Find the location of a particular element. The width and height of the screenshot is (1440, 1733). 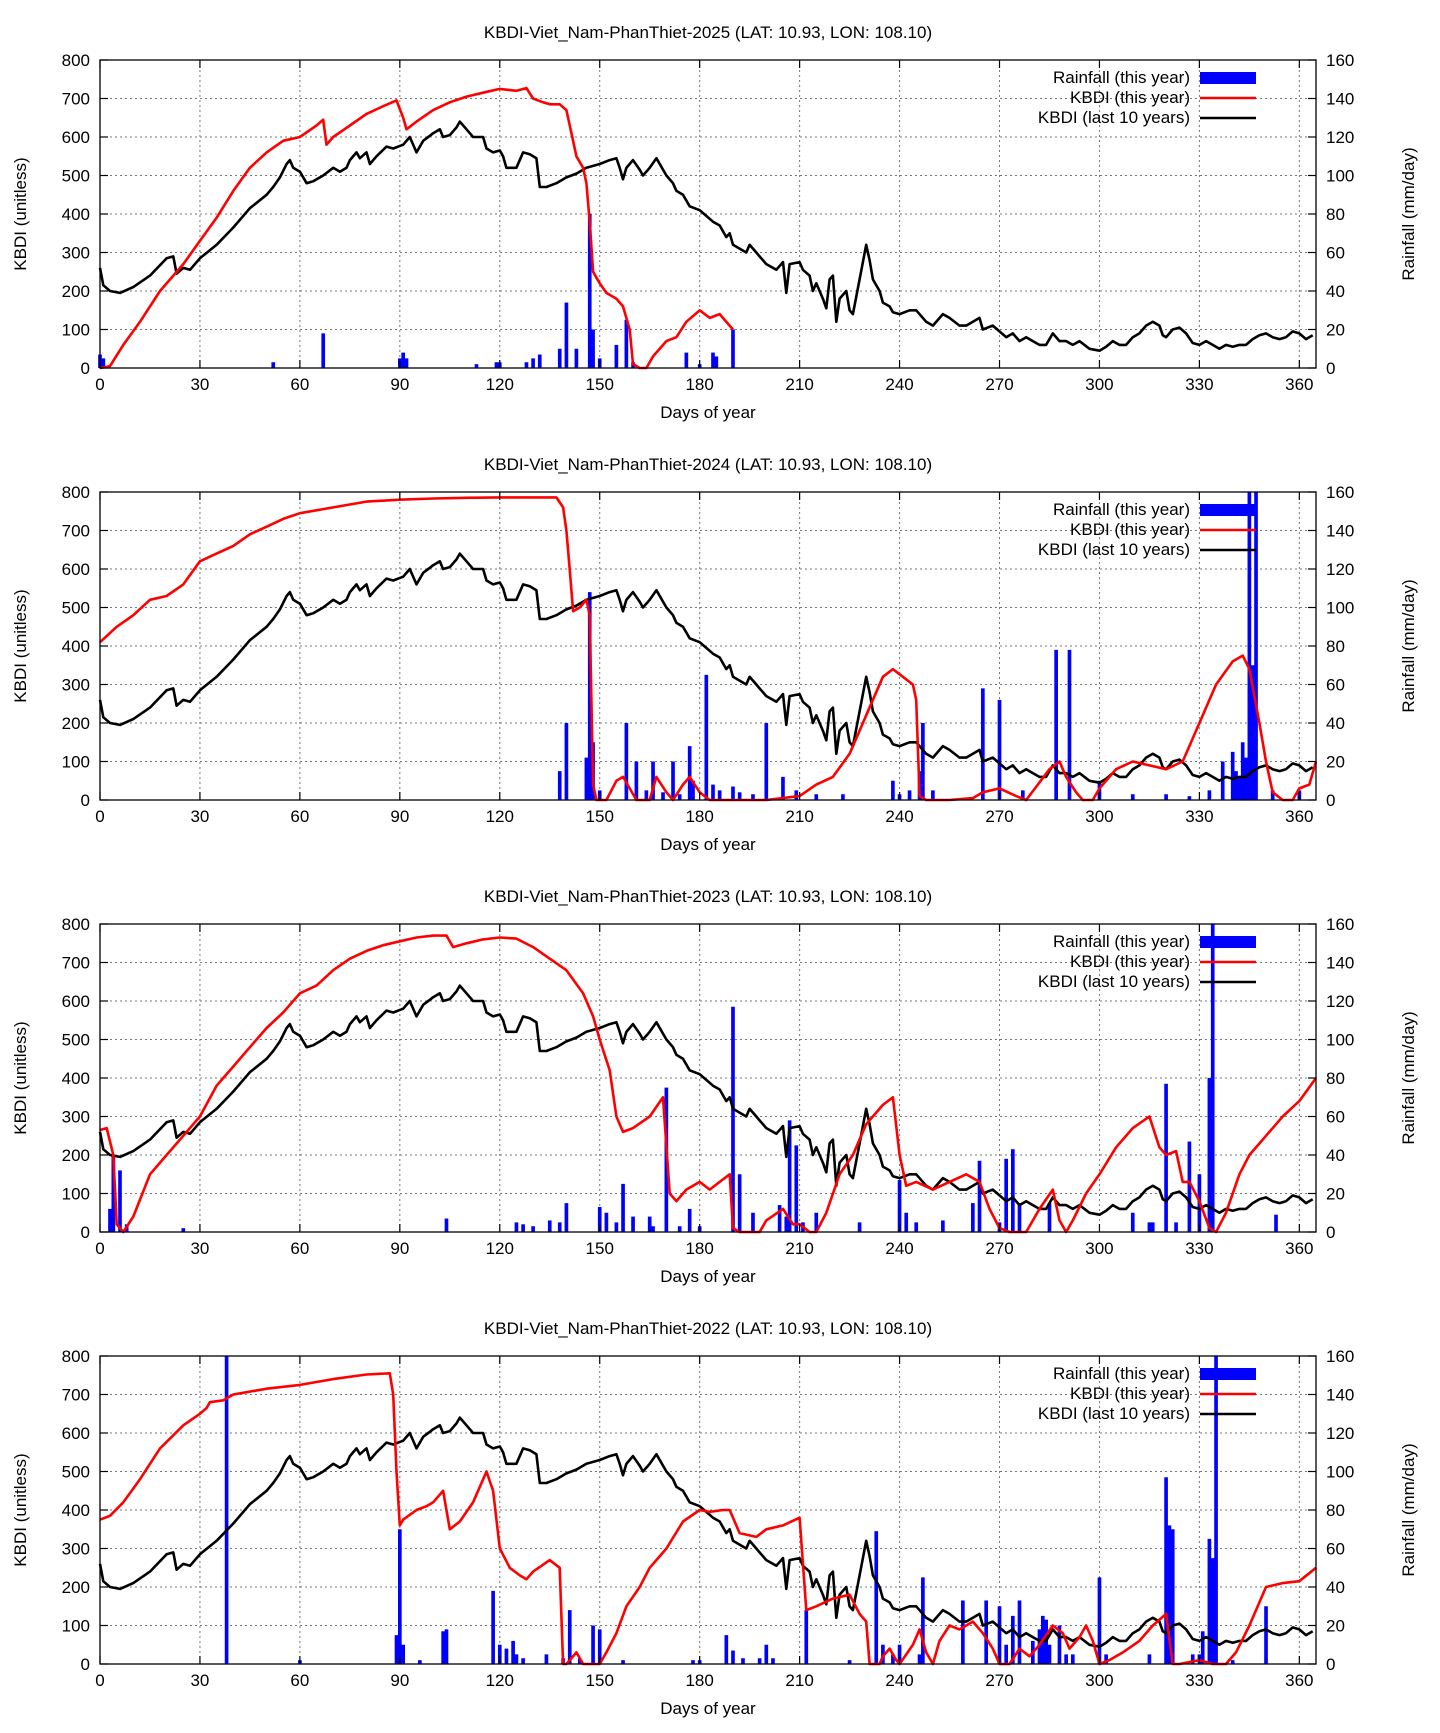

x-tick-label: 270 is located at coordinates (999, 1248).